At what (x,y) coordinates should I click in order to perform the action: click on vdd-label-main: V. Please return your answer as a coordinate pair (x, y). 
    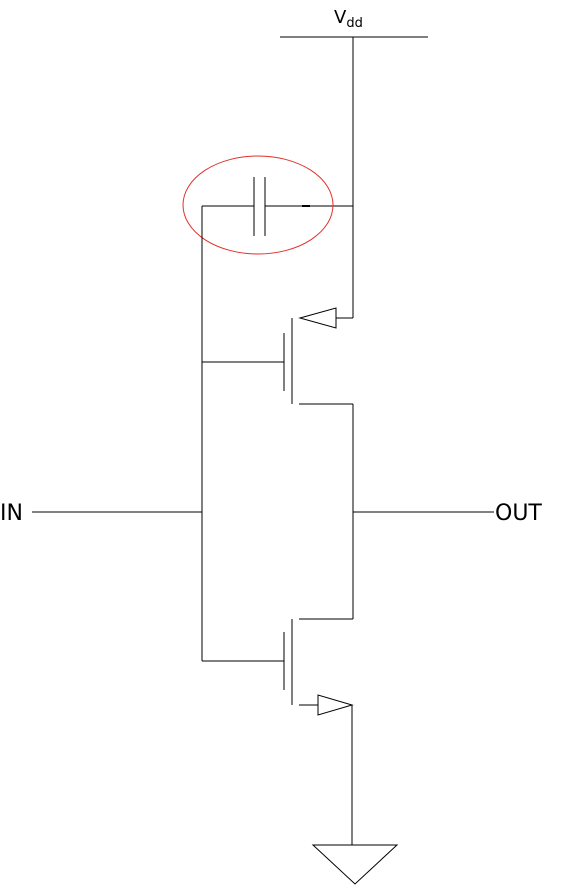
    Looking at the image, I should click on (340, 17).